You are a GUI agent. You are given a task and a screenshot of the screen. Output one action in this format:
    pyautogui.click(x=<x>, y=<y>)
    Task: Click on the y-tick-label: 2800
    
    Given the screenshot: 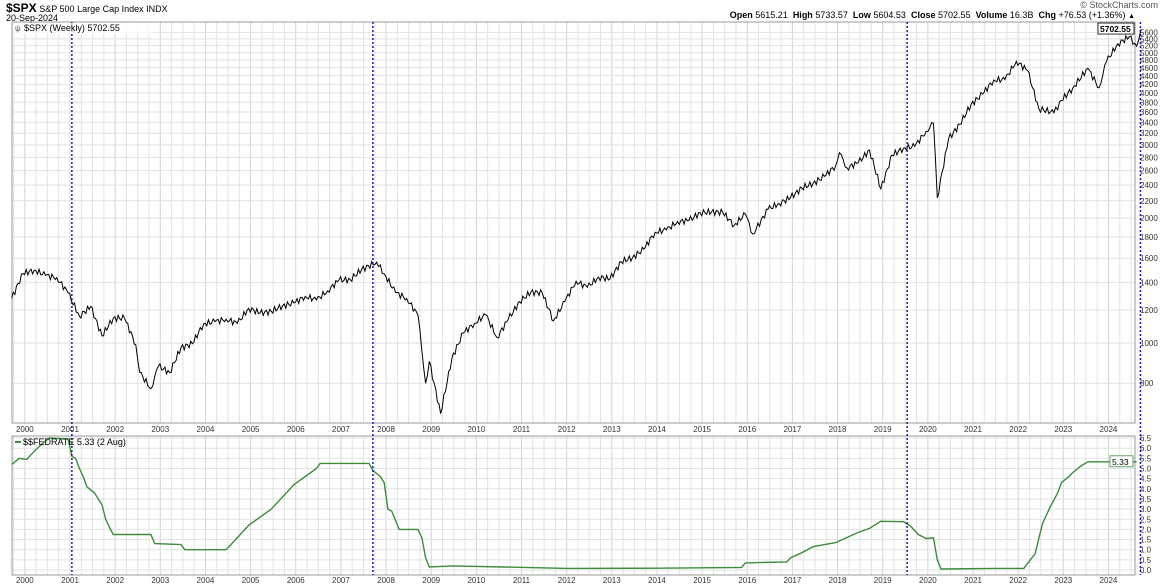 What is the action you would take?
    pyautogui.click(x=1149, y=157)
    